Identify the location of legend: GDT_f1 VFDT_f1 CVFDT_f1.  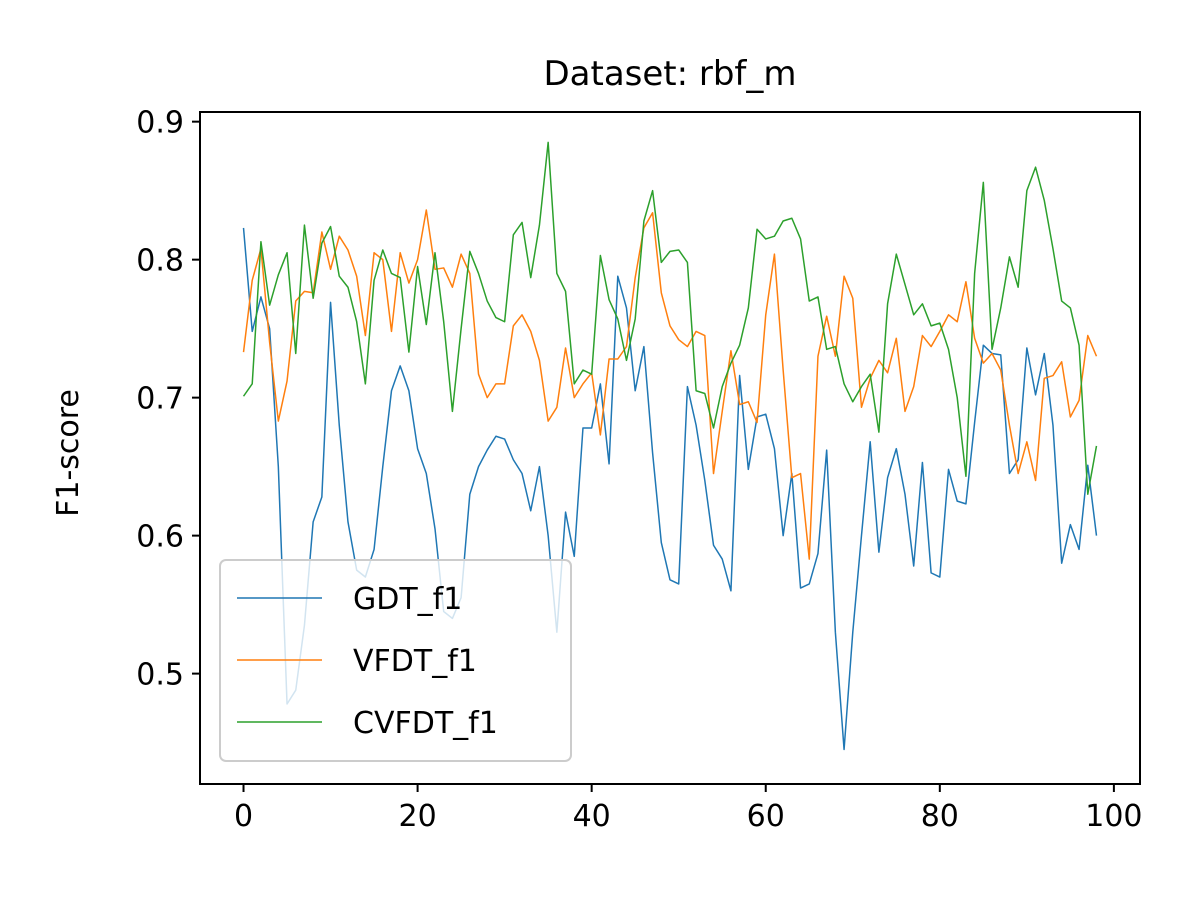
(395, 660).